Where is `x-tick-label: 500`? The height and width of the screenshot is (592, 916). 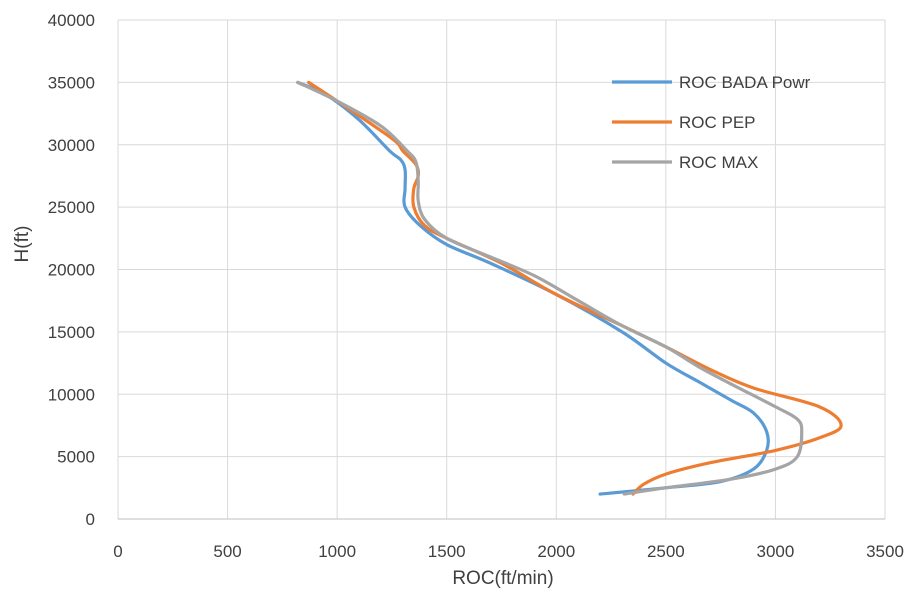 x-tick-label: 500 is located at coordinates (227, 551).